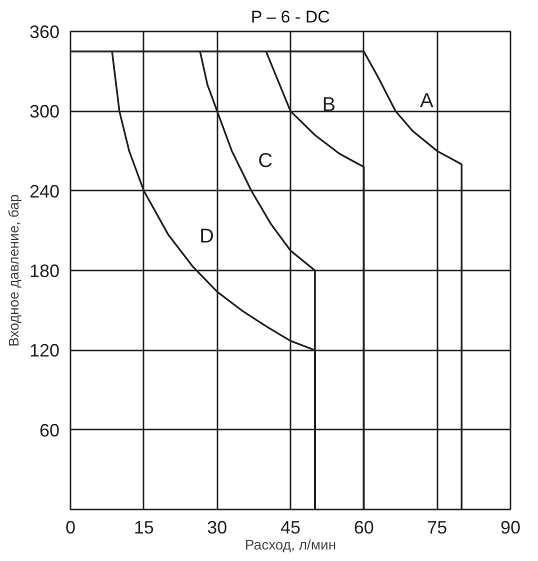 Image resolution: width=538 pixels, height=561 pixels. Describe the element at coordinates (13, 270) in the screenshot. I see `y-axis-title: Входное давление, бар` at that location.